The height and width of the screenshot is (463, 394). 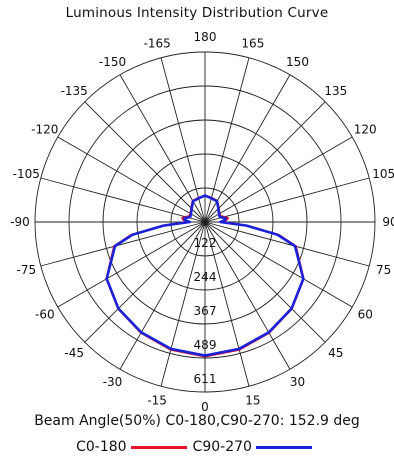 What do you see at coordinates (388, 222) in the screenshot?
I see `angle-tick-label: 90` at bounding box center [388, 222].